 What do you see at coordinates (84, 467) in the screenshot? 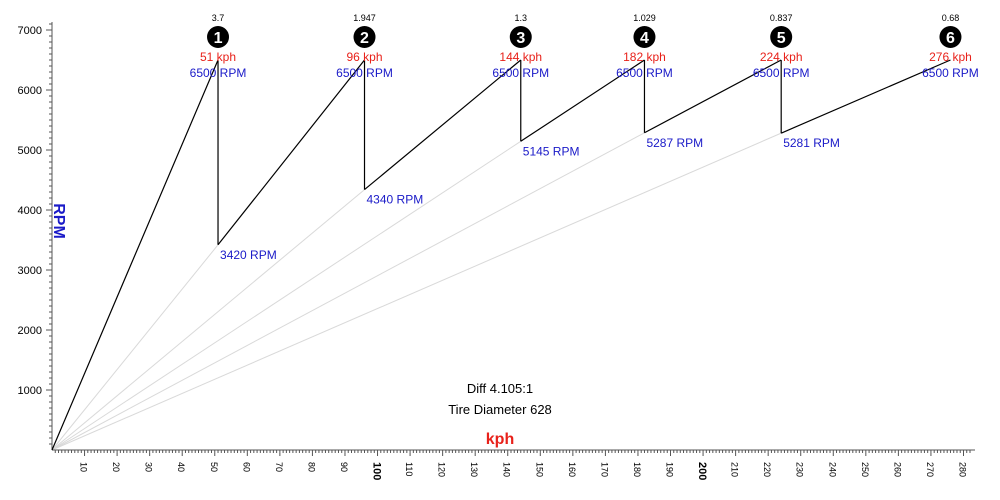
I see `x-tick-label: 10` at bounding box center [84, 467].